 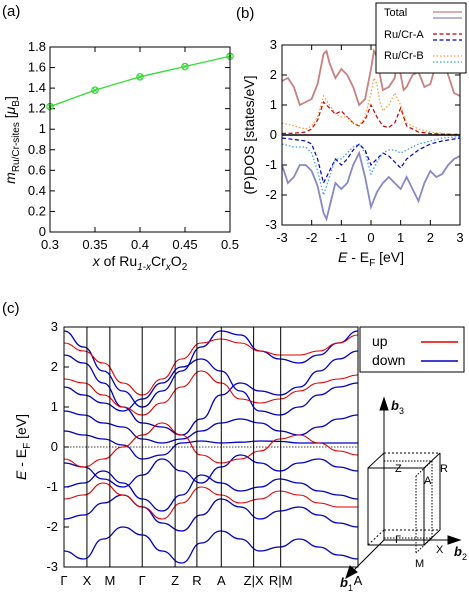 What do you see at coordinates (351, 572) in the screenshot?
I see `b1-arrow` at bounding box center [351, 572].